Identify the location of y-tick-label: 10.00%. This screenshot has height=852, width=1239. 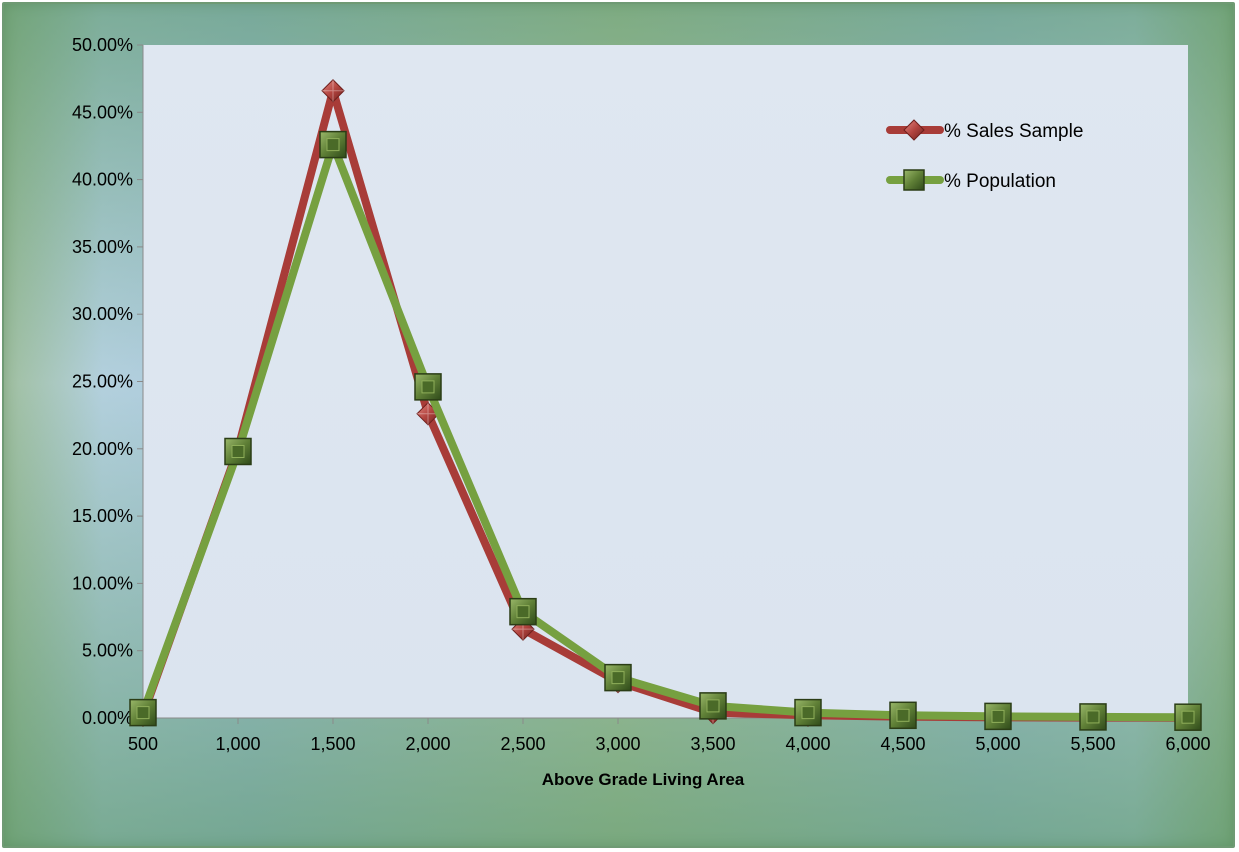
(102, 583).